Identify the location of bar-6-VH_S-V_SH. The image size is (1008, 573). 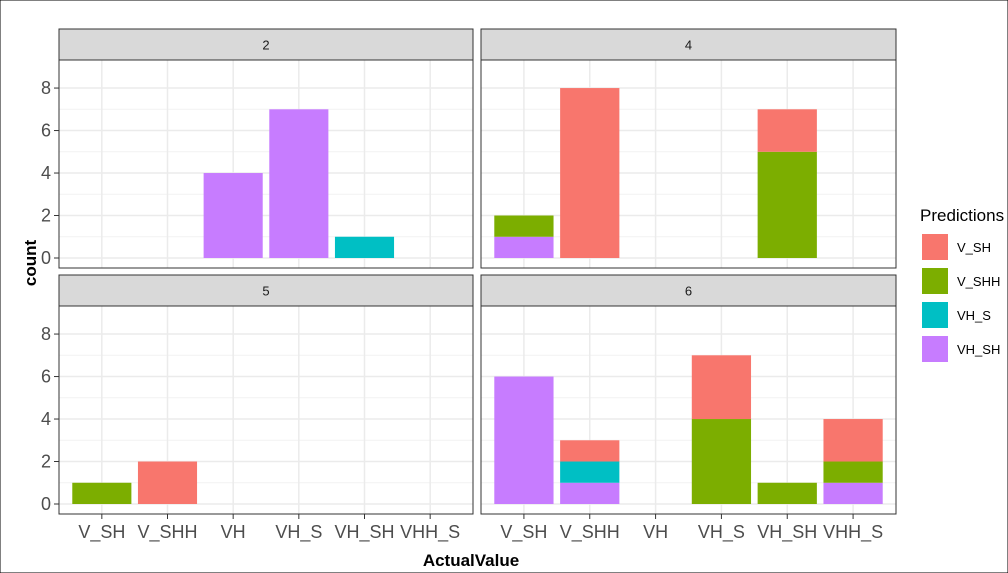
(721, 387).